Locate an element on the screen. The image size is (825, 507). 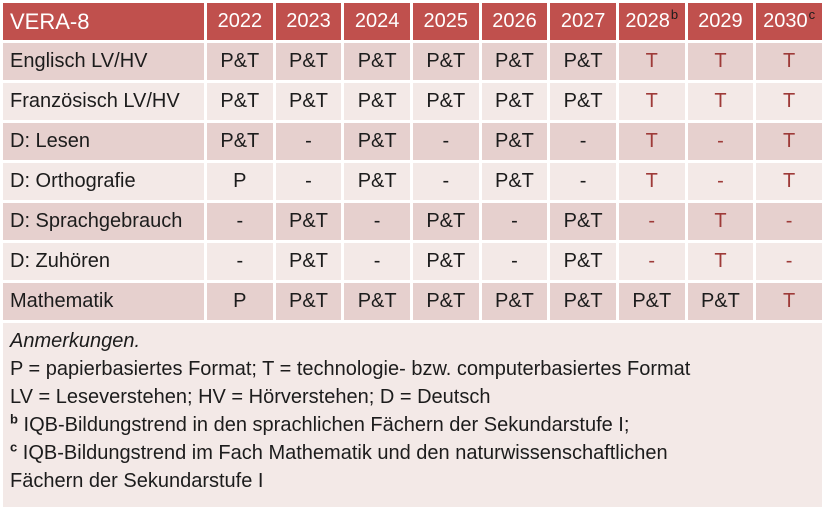
table-row: Französisch LV/HV P&T P&T P&T P&T P&T P&T T T T is located at coordinates (412, 101).